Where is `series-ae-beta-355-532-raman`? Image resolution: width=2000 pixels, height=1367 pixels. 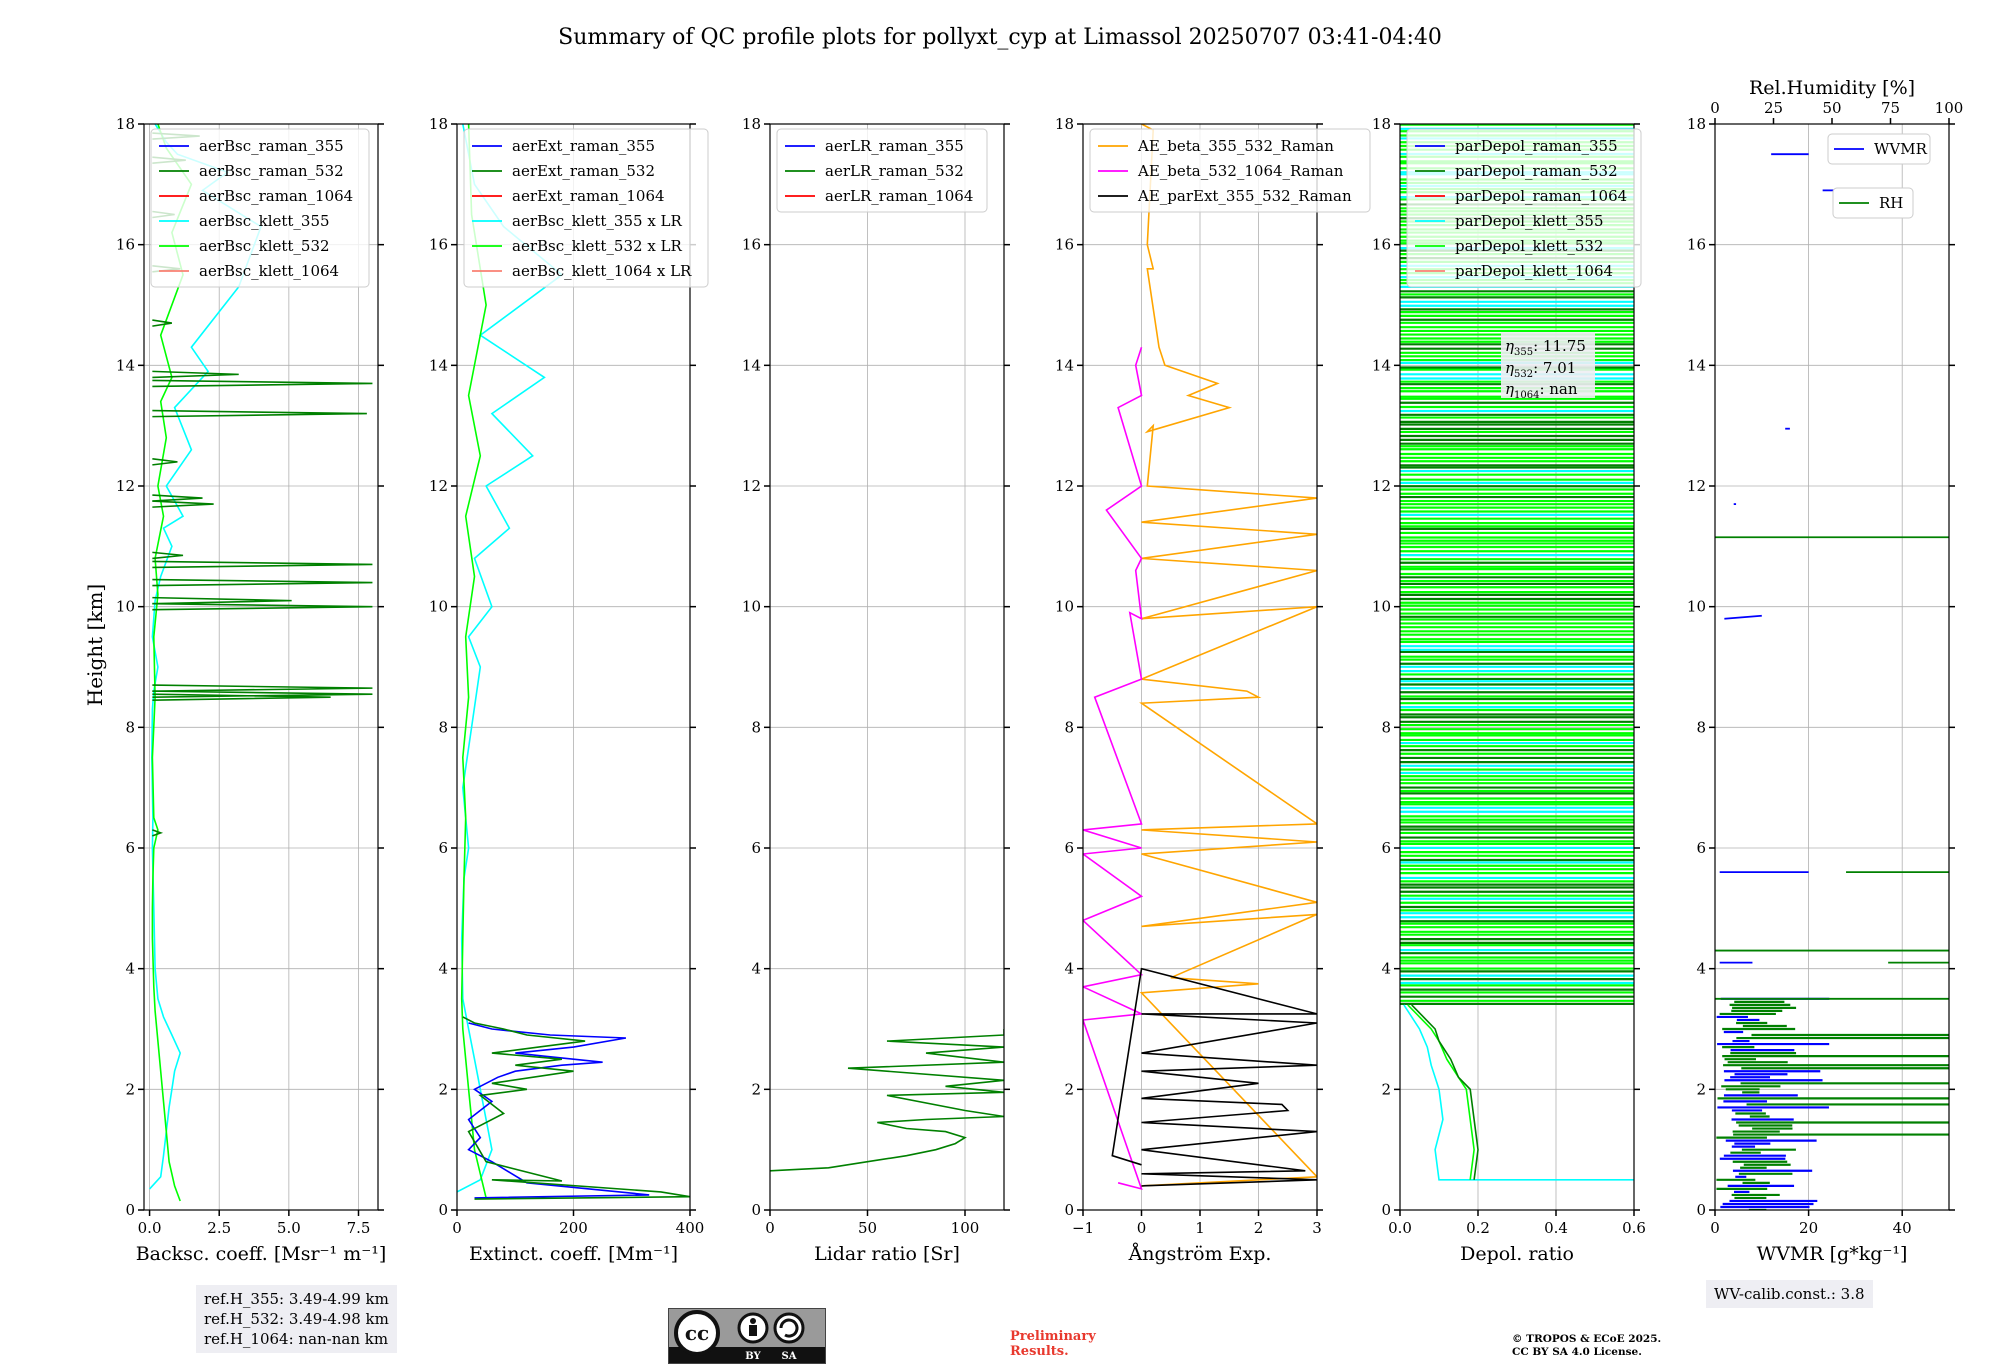
series-ae-beta-355-532-raman is located at coordinates (1228, 655).